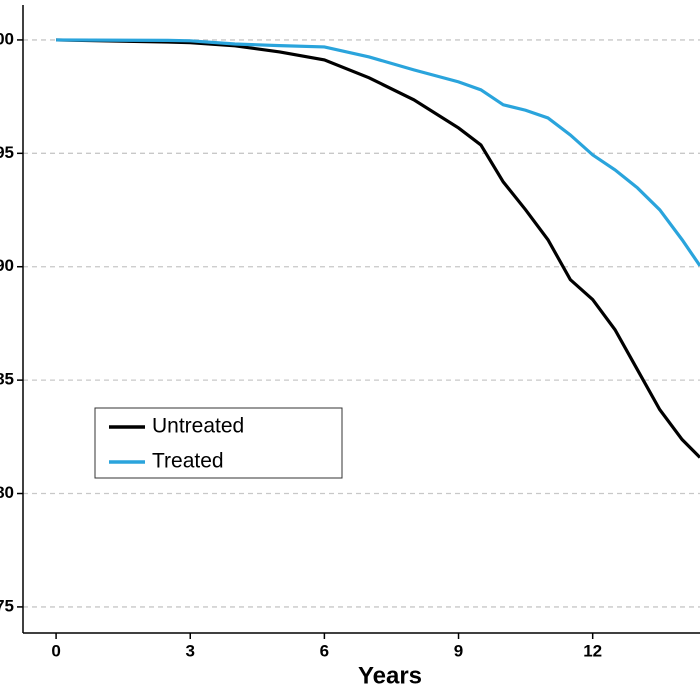 The height and width of the screenshot is (700, 700). I want to click on x-axis-label: Years, so click(390, 675).